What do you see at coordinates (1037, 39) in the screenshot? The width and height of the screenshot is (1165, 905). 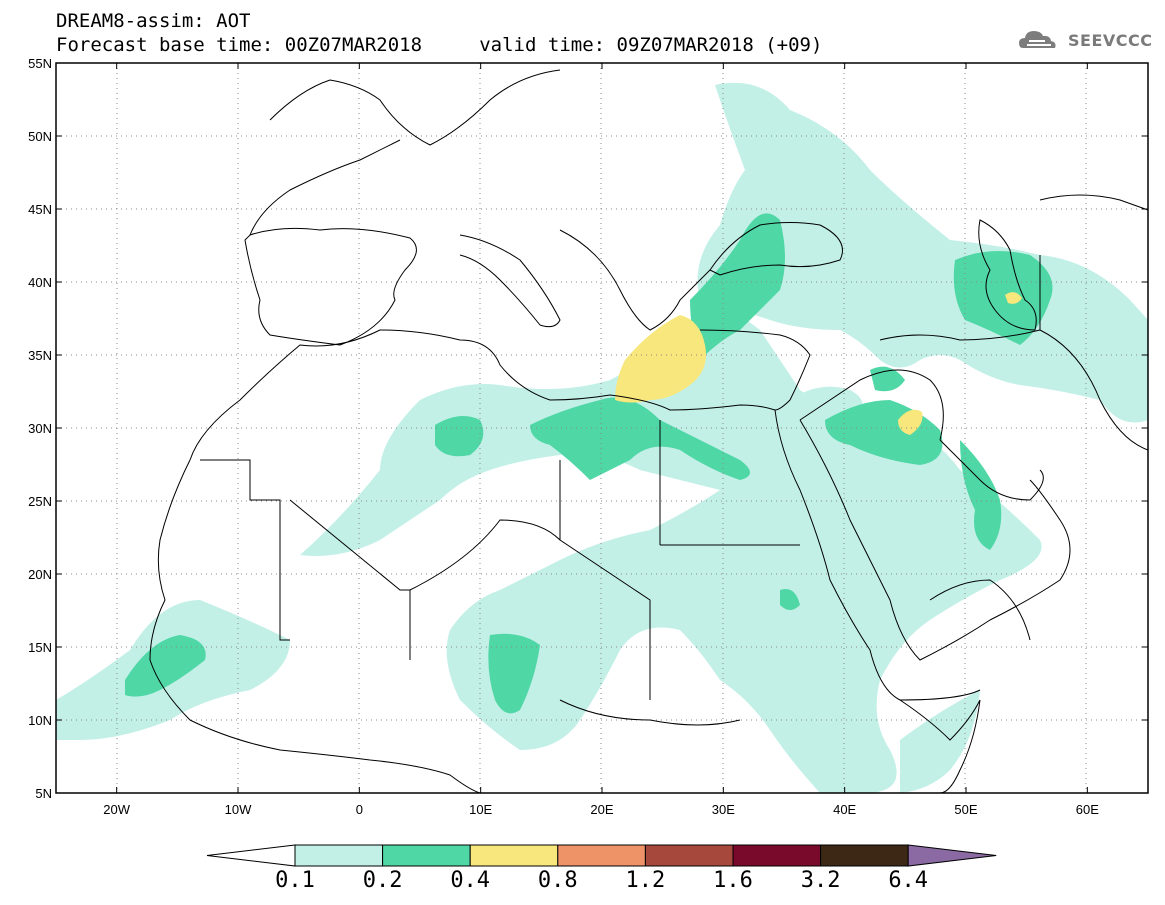 I see `cloud-icon` at bounding box center [1037, 39].